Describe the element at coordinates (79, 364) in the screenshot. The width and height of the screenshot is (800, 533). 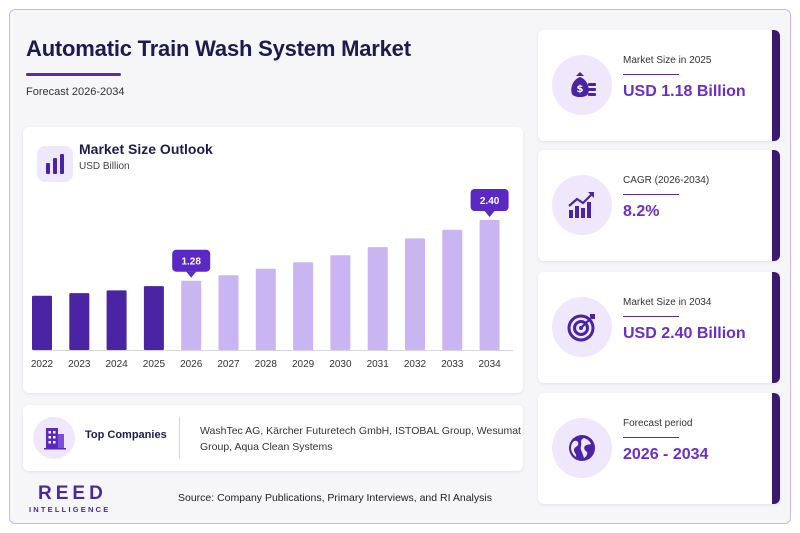
I see `x-tick-label: 2023` at that location.